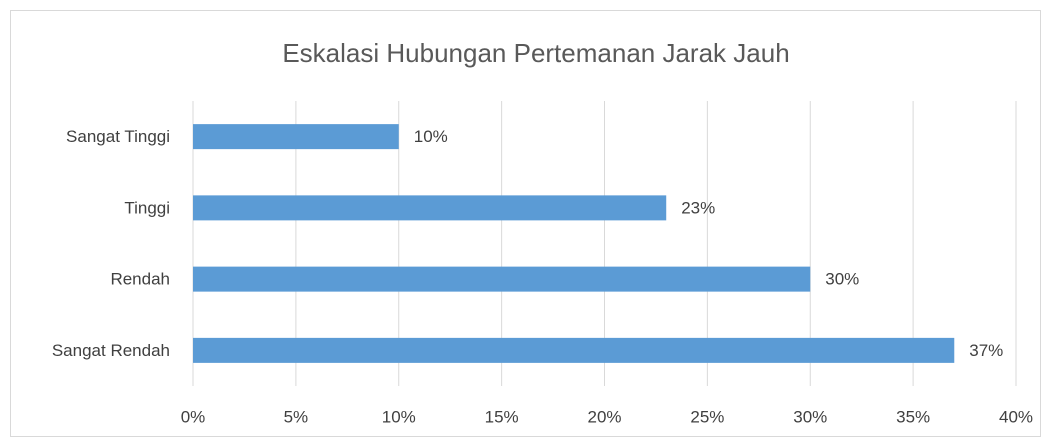 The height and width of the screenshot is (443, 1052). I want to click on x-tick-label: 0%, so click(193, 416).